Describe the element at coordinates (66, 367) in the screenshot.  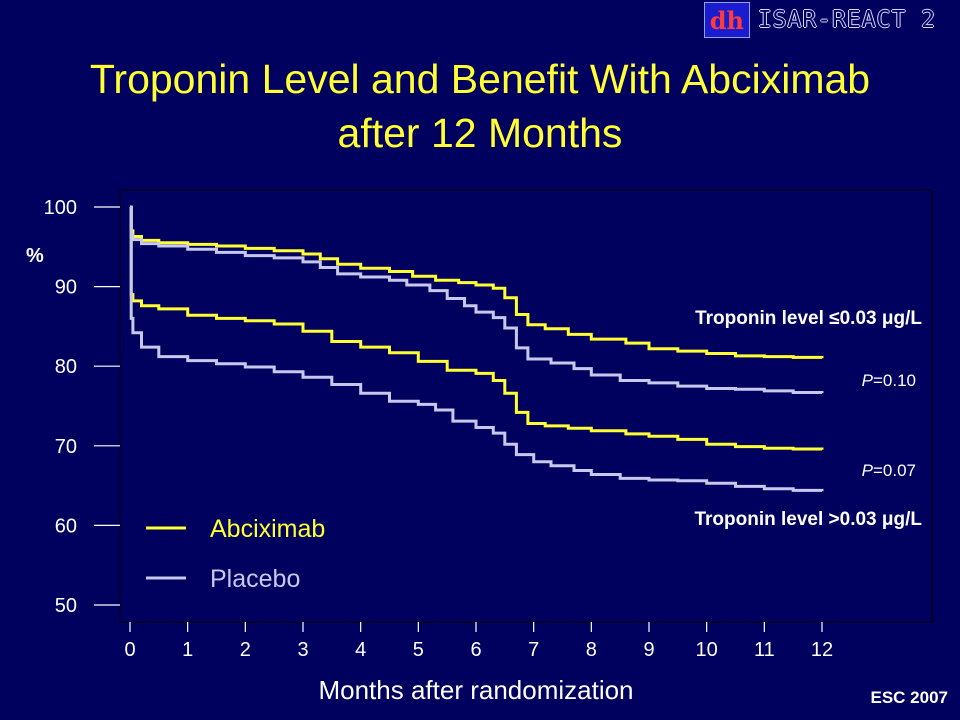
I see `y-tick-label: 80` at that location.